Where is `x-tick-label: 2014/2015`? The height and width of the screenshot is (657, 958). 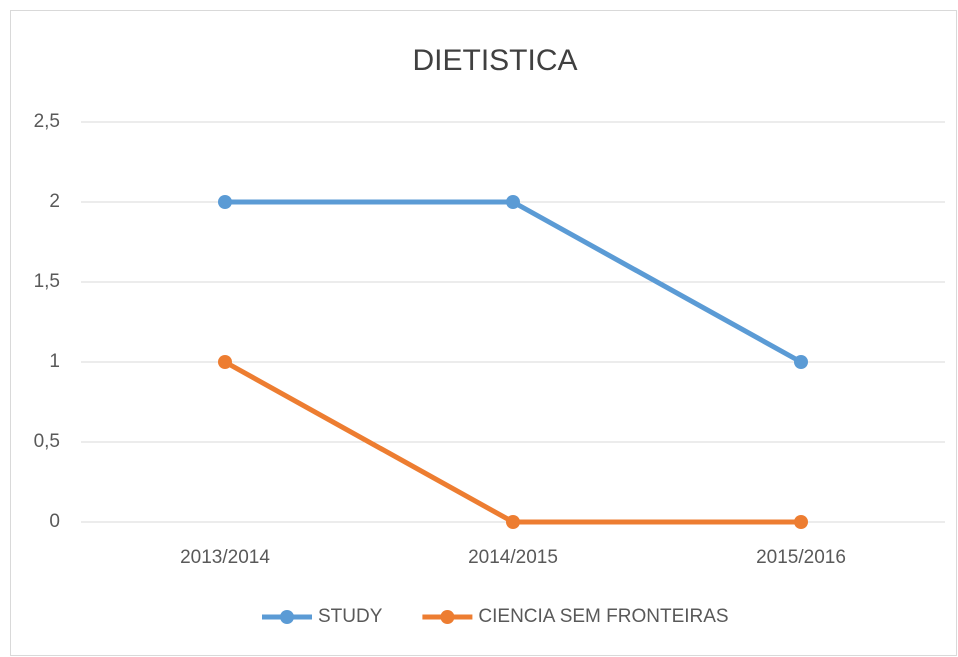
x-tick-label: 2014/2015 is located at coordinates (513, 557).